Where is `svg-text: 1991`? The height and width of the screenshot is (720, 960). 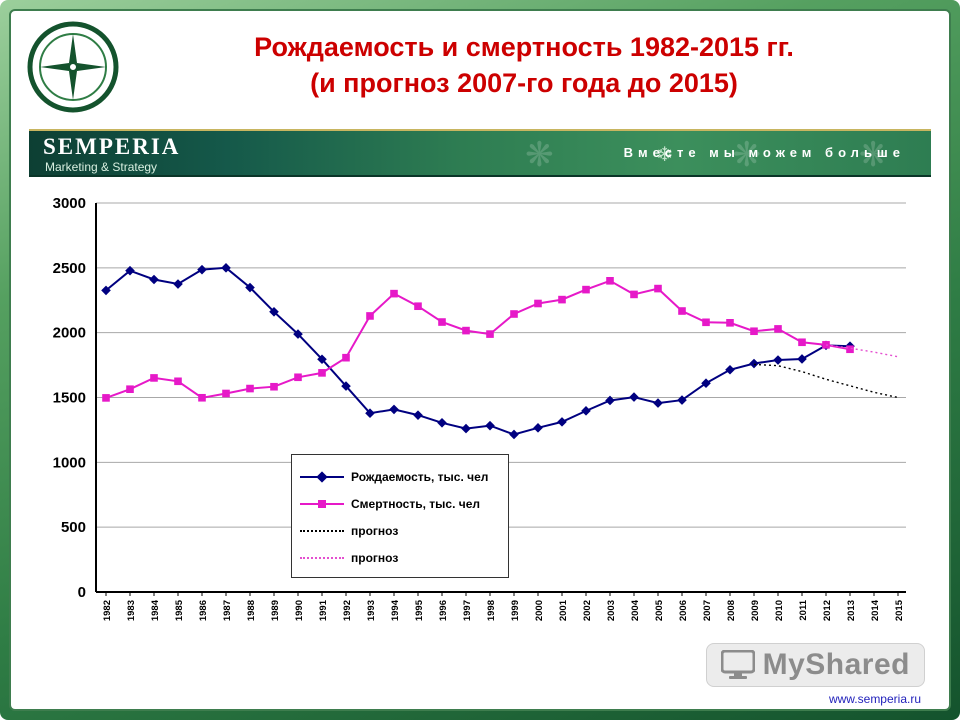
svg-text: 1991 is located at coordinates (323, 610).